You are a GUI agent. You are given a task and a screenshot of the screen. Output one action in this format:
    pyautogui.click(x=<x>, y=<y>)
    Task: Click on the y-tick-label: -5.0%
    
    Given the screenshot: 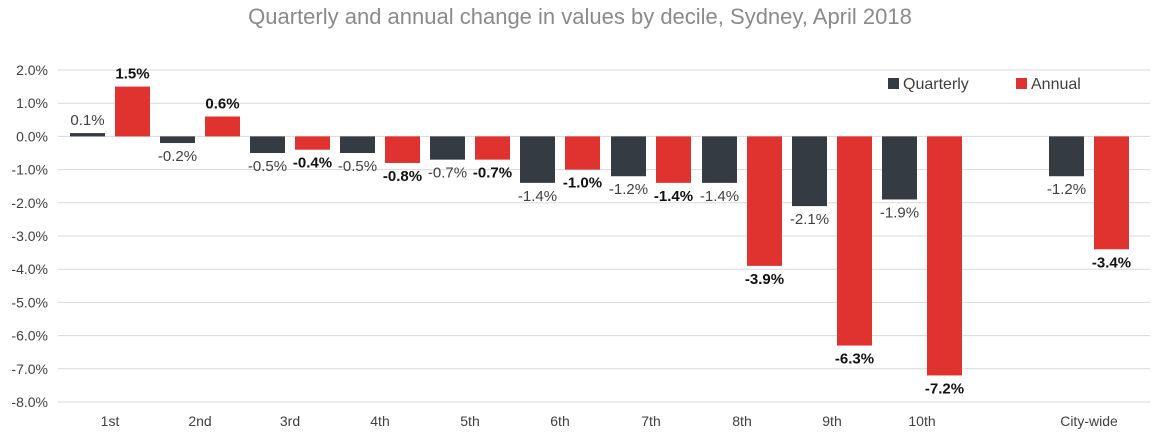 What is the action you would take?
    pyautogui.click(x=29, y=302)
    